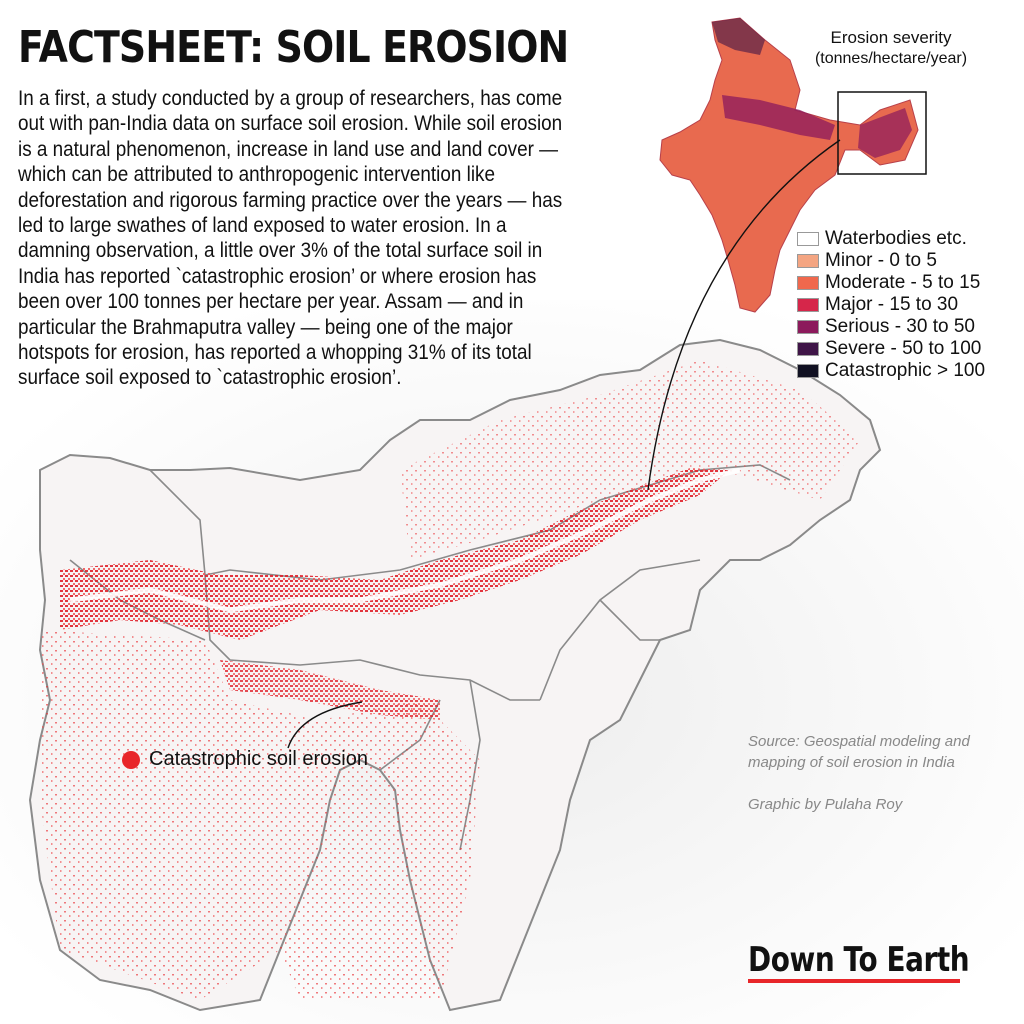 This screenshot has height=1024, width=1024. Describe the element at coordinates (630, 460) in the screenshot. I see `scattered-erosion-north` at that location.